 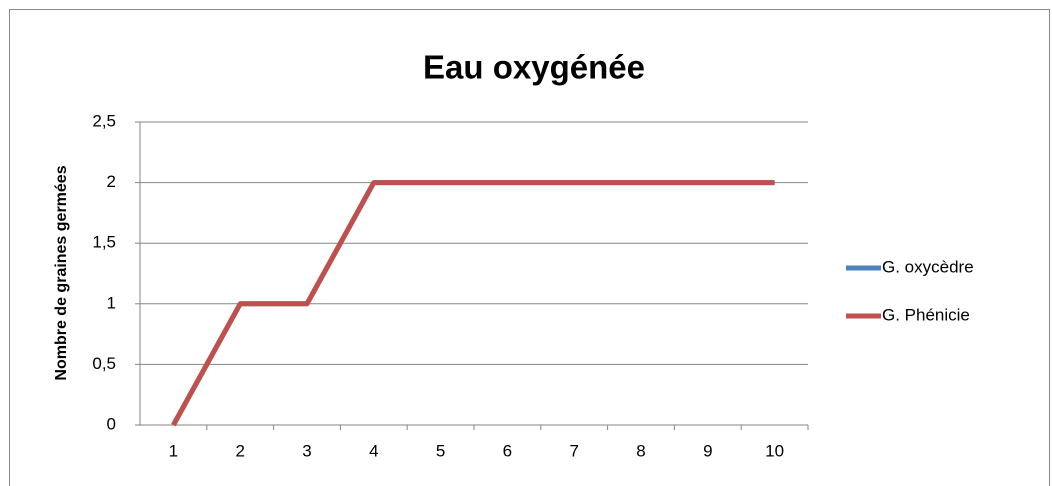 I want to click on y-tick-label: 1, so click(x=111, y=302).